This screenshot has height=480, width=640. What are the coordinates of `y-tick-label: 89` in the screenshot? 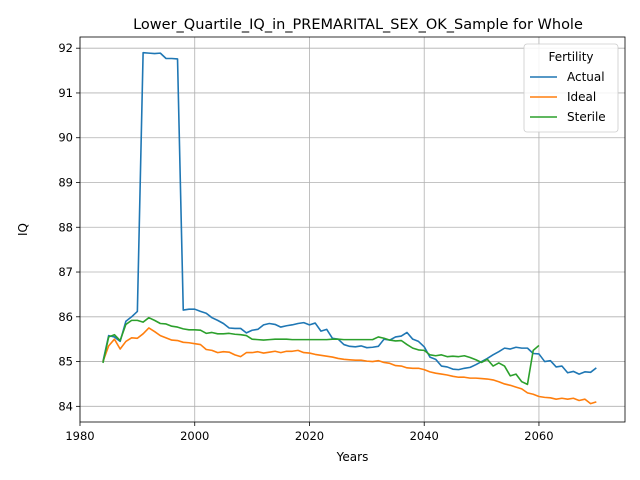 It's located at (65, 182).